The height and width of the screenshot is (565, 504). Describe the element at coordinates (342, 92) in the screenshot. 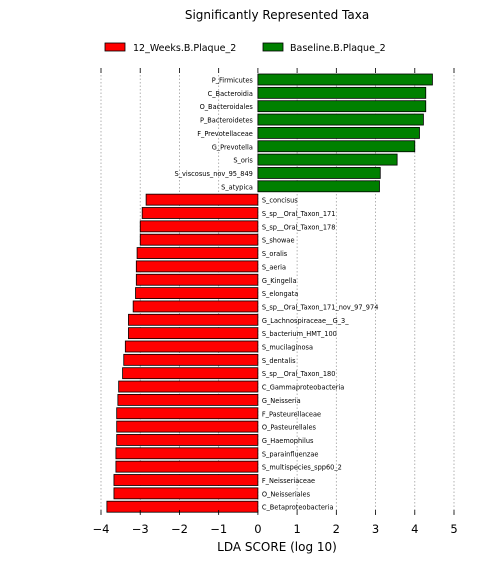

I see `bar-C_Bacteroidia` at that location.